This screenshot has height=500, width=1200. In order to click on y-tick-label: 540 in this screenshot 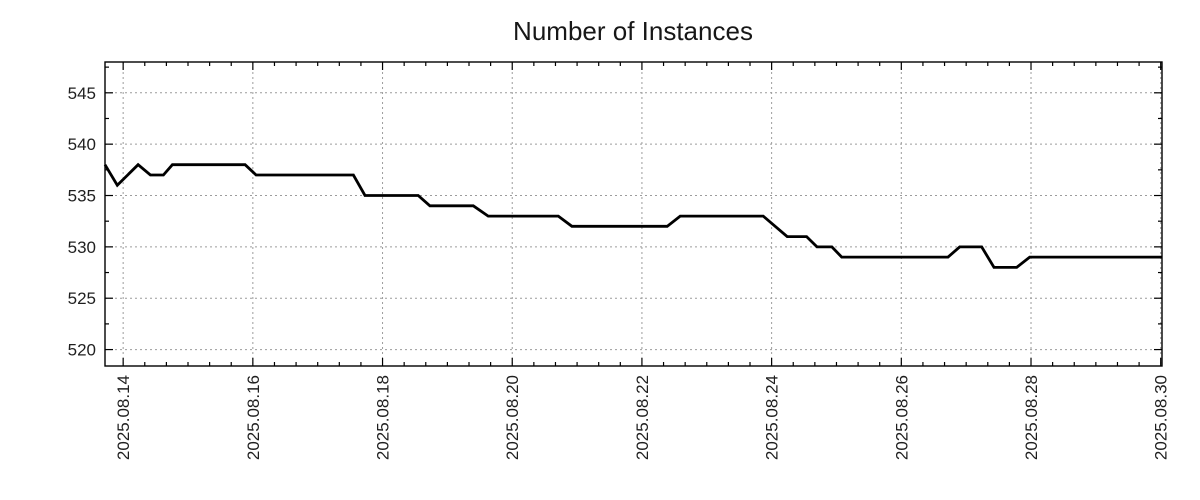, I will do `click(82, 144)`.